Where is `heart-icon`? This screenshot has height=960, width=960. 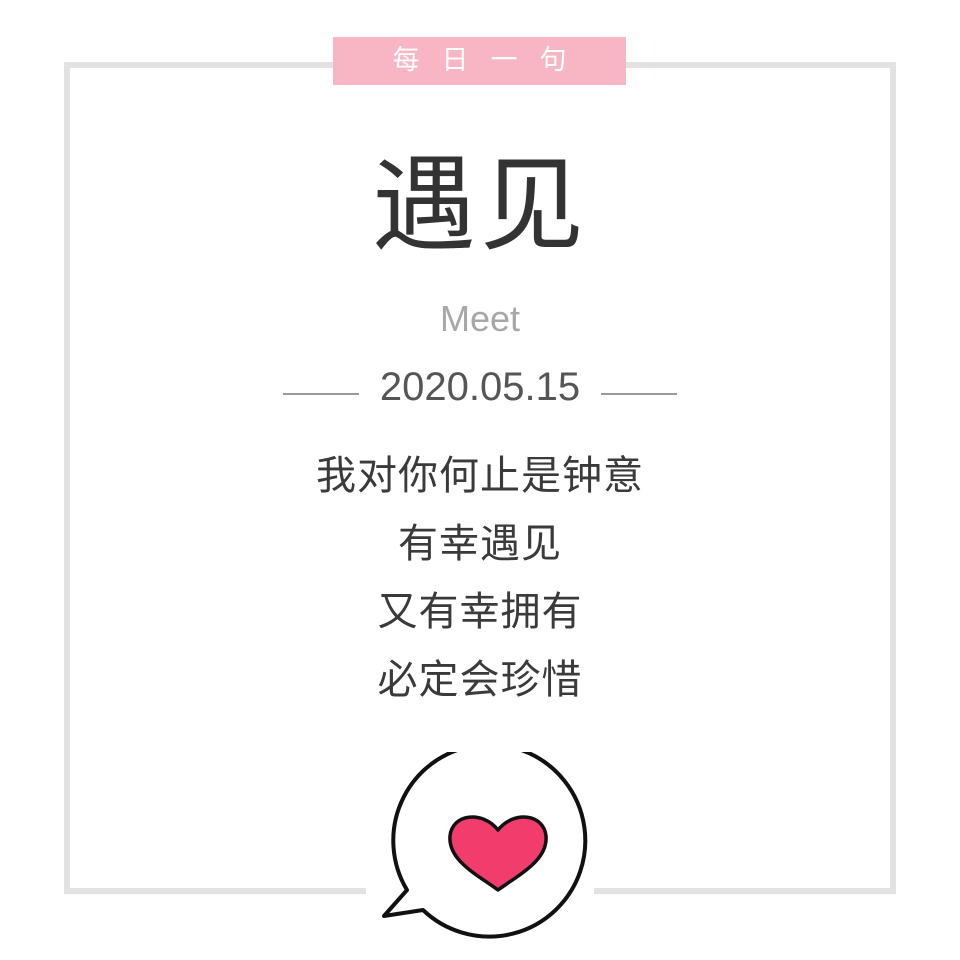
heart-icon is located at coordinates (498, 853).